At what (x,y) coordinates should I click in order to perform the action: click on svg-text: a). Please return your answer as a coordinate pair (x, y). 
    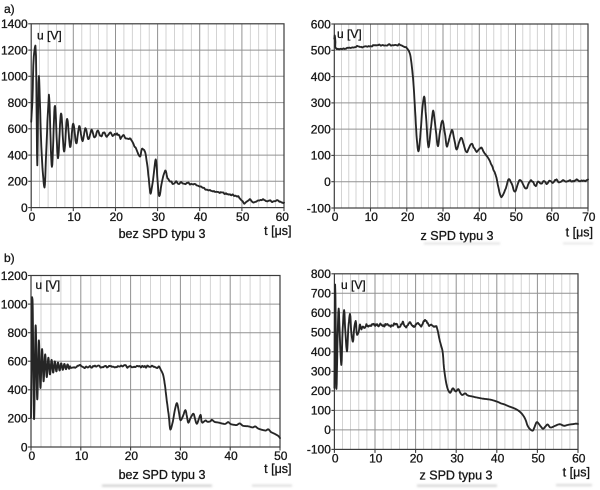
    Looking at the image, I should click on (9, 9).